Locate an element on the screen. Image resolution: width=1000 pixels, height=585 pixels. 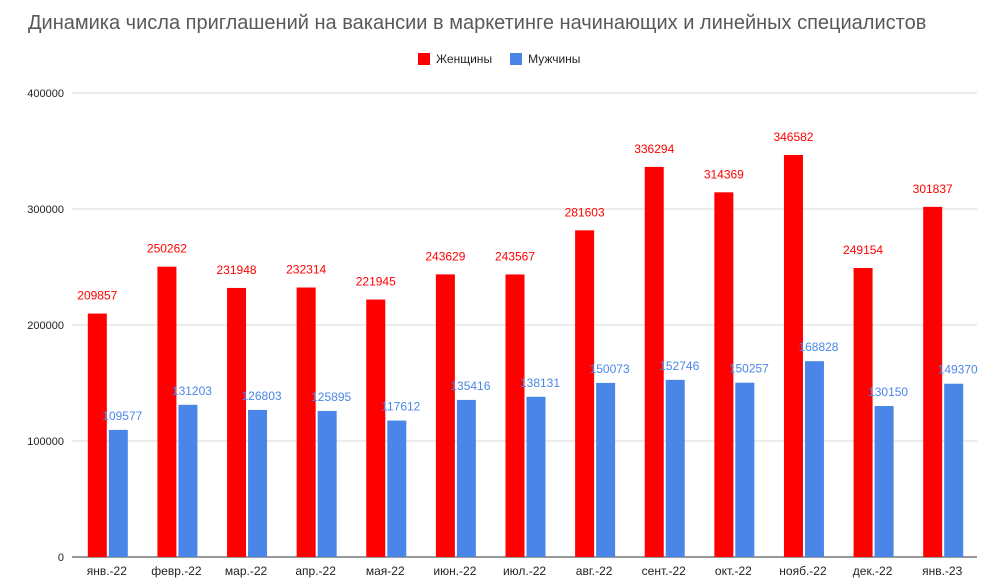
data-label-men: 117612 is located at coordinates (400, 407).